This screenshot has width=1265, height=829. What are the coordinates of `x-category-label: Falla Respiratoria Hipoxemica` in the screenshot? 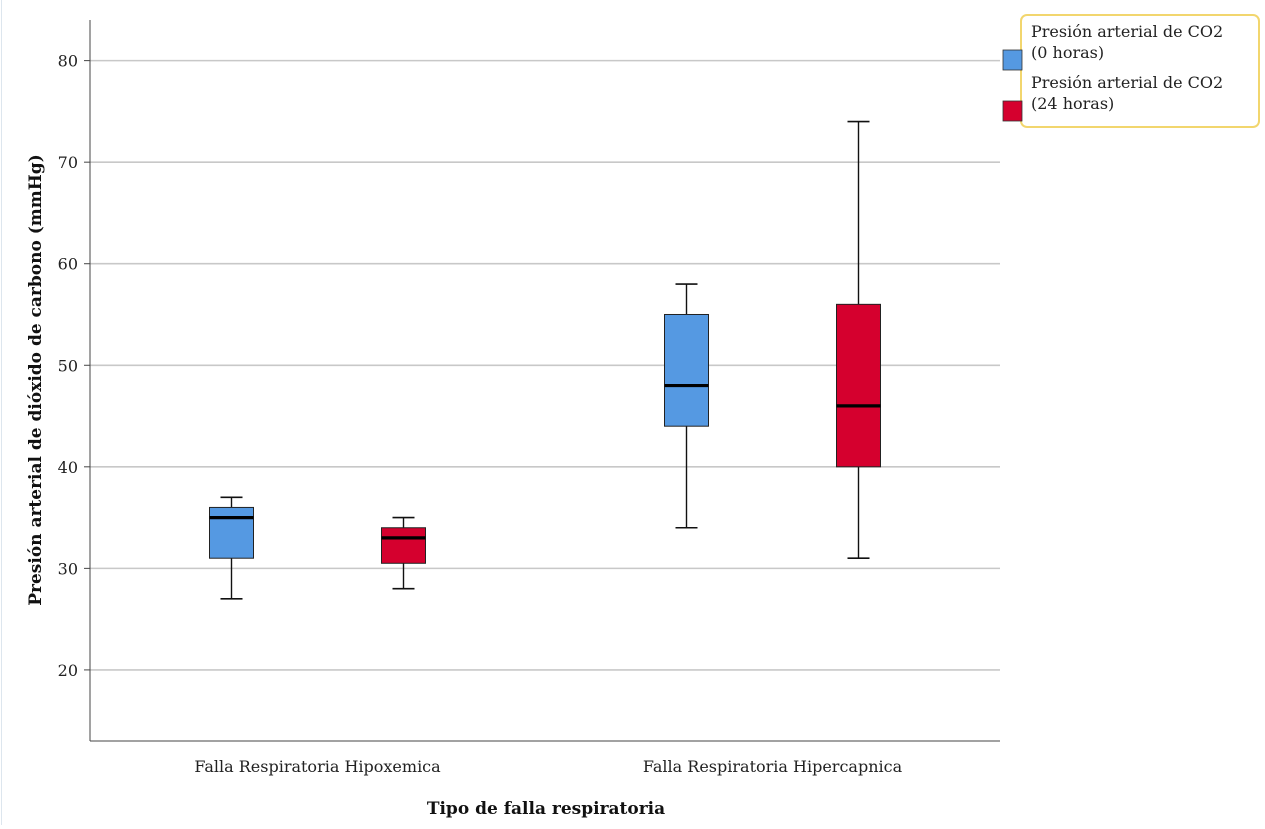 It's located at (317, 766).